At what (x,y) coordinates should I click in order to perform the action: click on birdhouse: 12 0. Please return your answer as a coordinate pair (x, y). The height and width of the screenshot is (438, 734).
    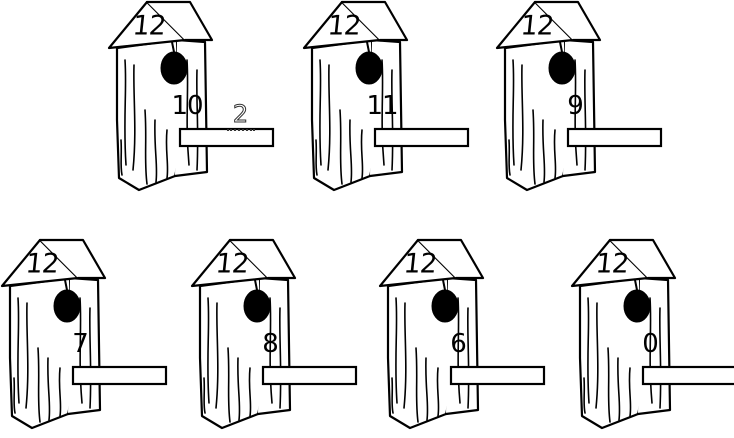
    Looking at the image, I should click on (652, 335).